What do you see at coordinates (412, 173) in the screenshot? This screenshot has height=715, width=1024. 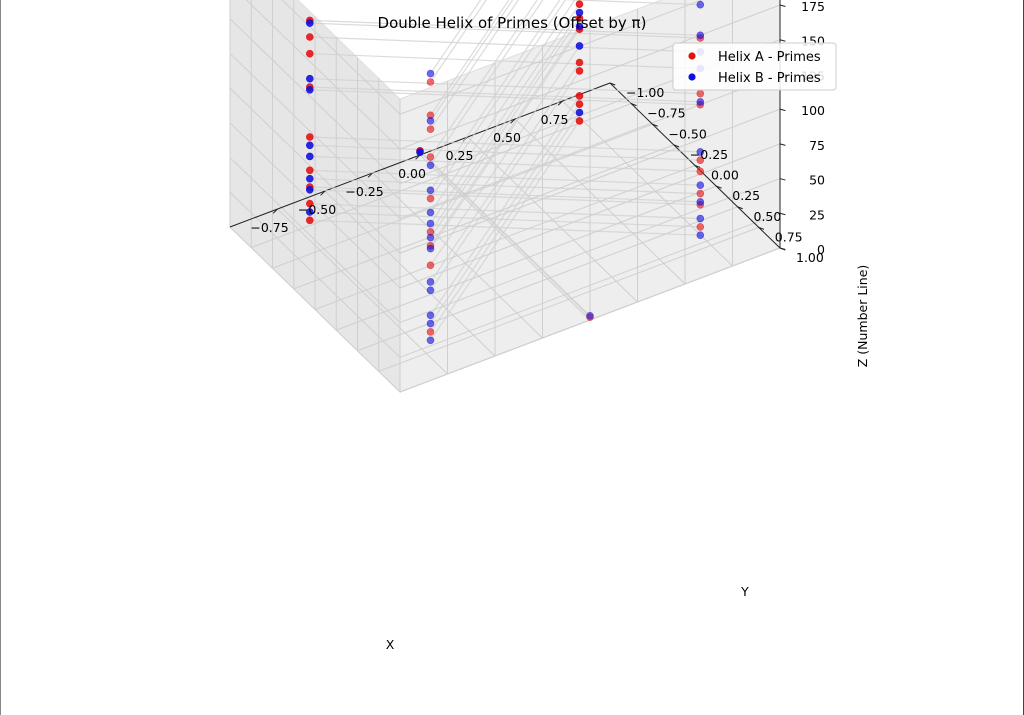 I see `x-tick-label: 0.00` at bounding box center [412, 173].